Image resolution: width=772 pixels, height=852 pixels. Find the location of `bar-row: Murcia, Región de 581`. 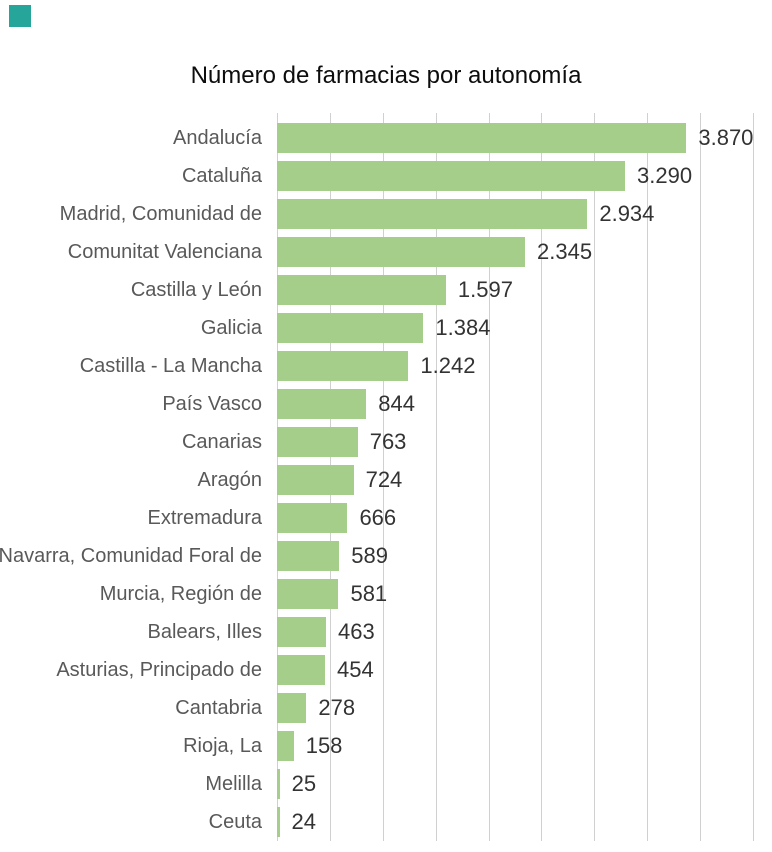

bar-row: Murcia, Región de 581 is located at coordinates (426, 594).